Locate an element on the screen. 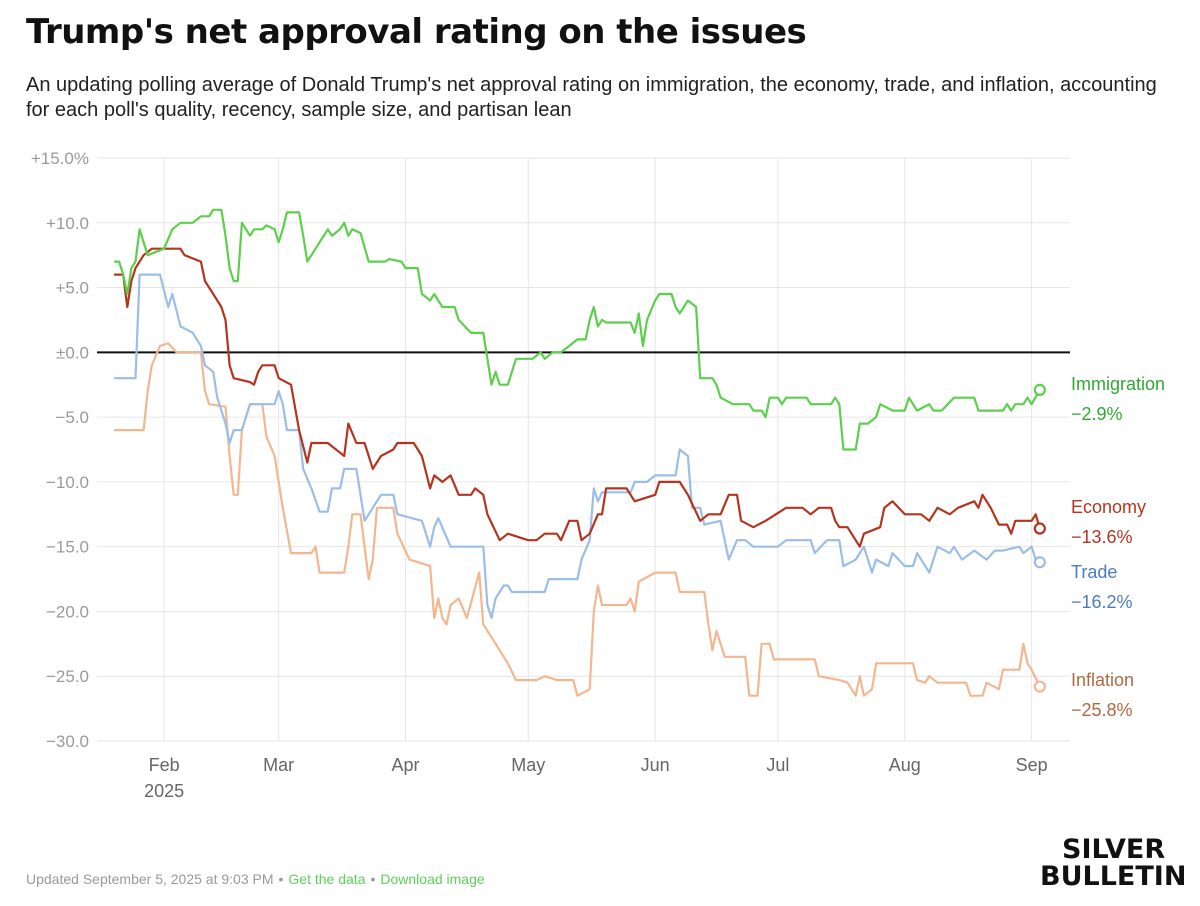  get-data-link: Get the data is located at coordinates (326, 879).